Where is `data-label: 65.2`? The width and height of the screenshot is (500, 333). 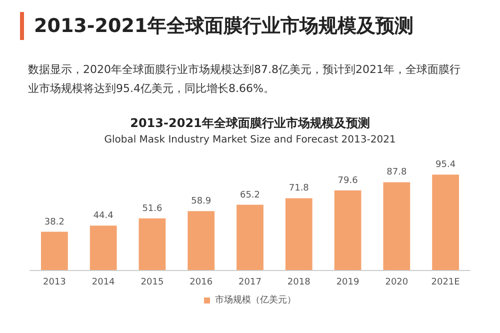 data-label: 65.2 is located at coordinates (250, 195).